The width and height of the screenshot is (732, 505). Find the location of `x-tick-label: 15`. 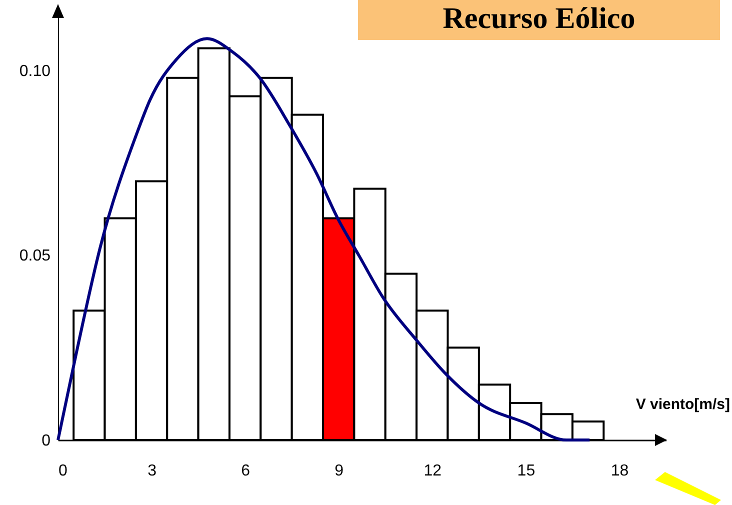

x-tick-label: 15 is located at coordinates (526, 471).